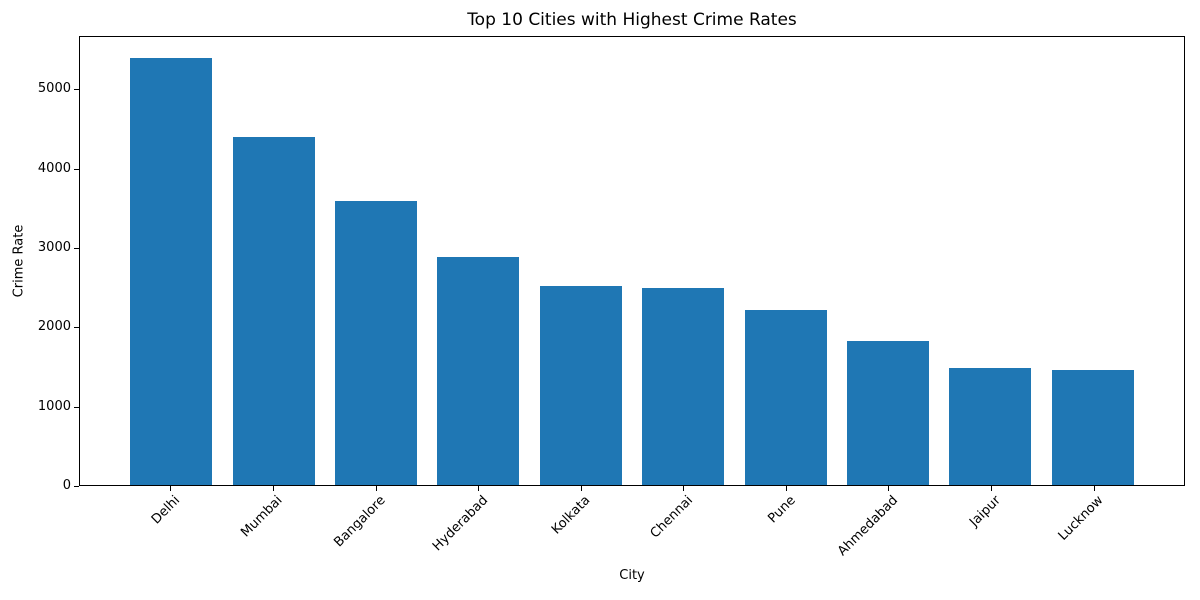 This screenshot has height=600, width=1200. Describe the element at coordinates (478, 371) in the screenshot. I see `bar-hyderabad` at that location.